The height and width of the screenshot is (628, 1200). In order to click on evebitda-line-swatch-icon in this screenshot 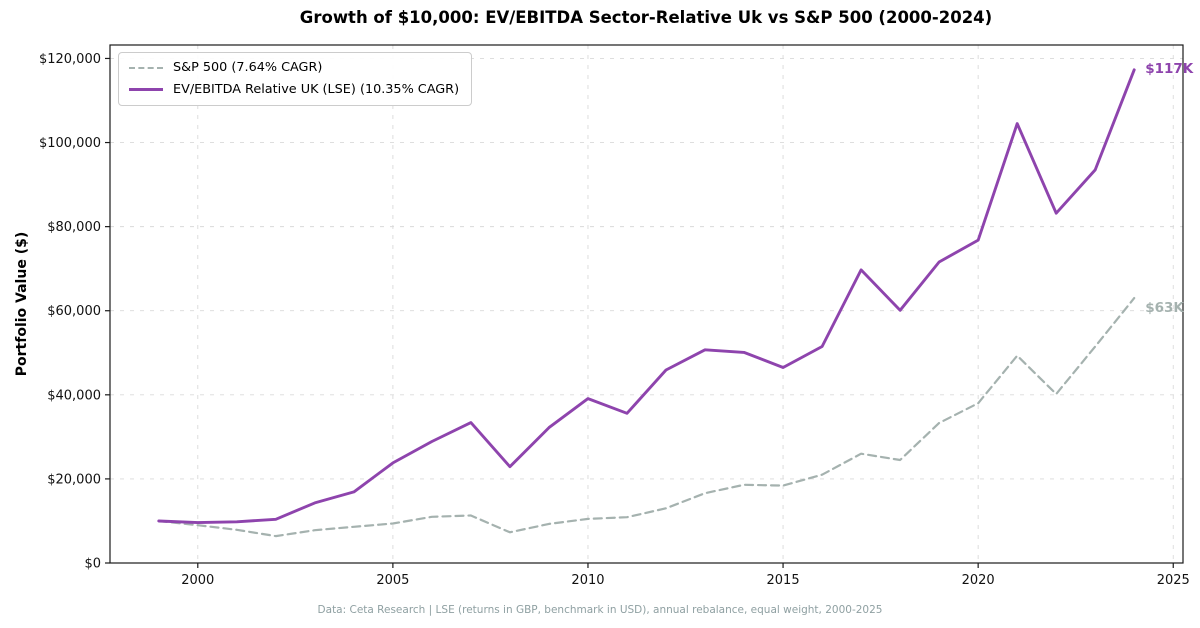, I will do `click(146, 89)`.